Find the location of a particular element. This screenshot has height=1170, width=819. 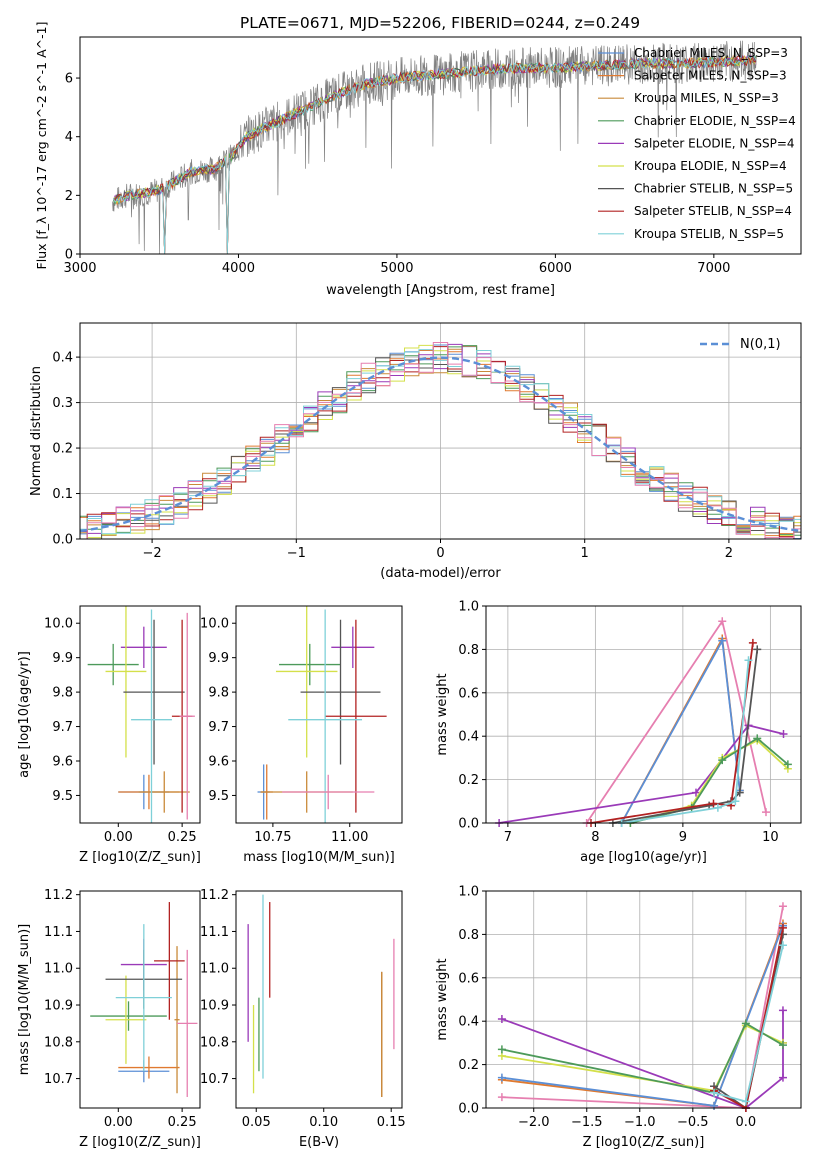

y-axis-label: age [log10(age/yr)] is located at coordinates (24, 714).